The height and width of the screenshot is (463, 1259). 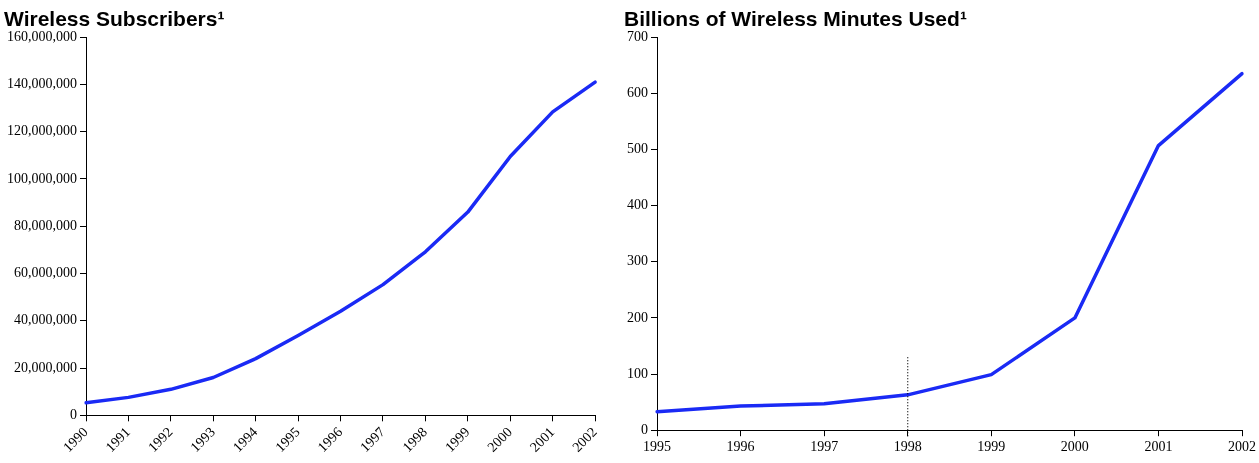 What do you see at coordinates (45, 225) in the screenshot?
I see `y-tick-label: 80,000,000` at bounding box center [45, 225].